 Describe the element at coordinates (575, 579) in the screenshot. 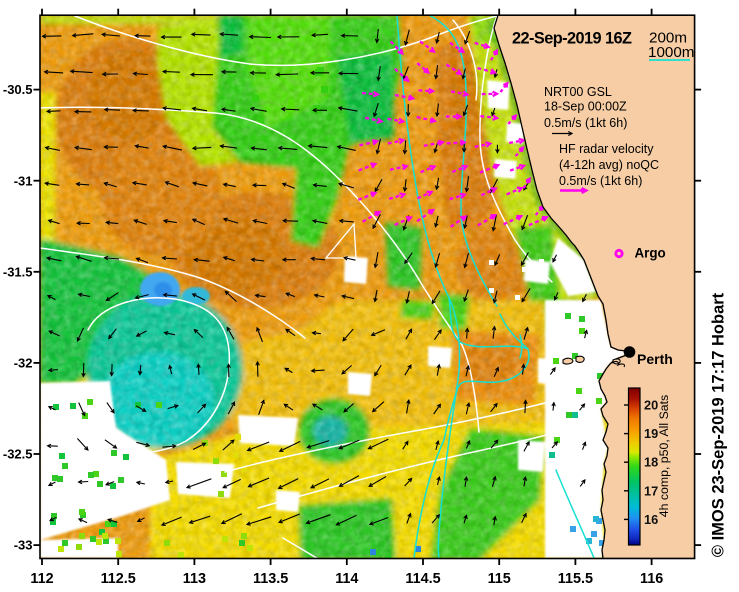

I see `svg-text: 115.5` at that location.